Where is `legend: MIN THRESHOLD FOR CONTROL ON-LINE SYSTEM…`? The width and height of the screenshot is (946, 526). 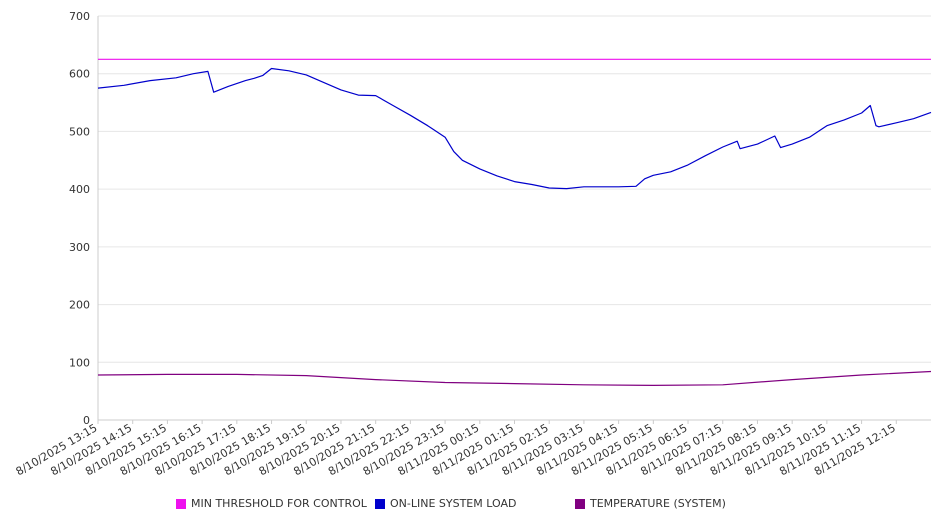
legend: MIN THRESHOLD FOR CONTROL ON-LINE SYSTEM… is located at coordinates (473, 506).